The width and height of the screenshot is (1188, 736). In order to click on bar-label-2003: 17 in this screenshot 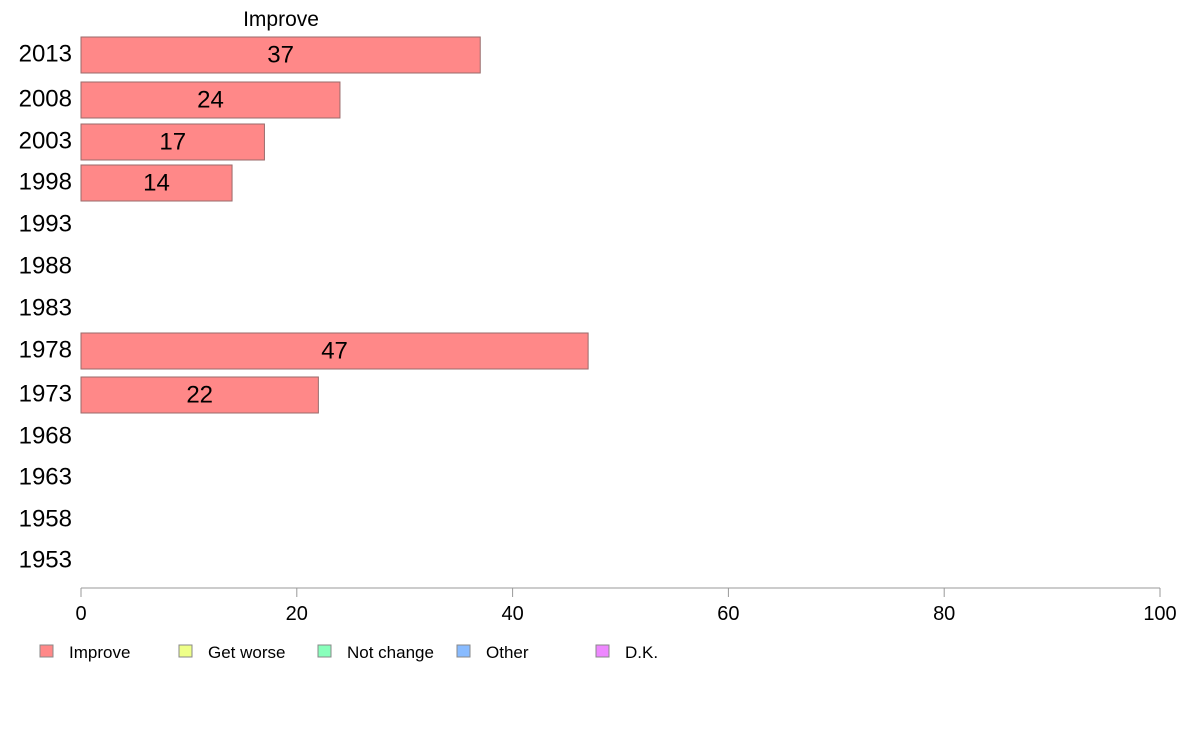, I will do `click(172, 141)`.